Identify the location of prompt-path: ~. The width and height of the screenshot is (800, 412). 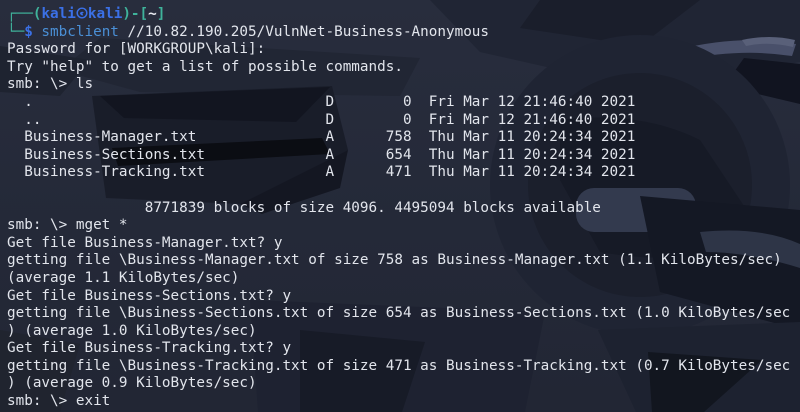
(152, 14).